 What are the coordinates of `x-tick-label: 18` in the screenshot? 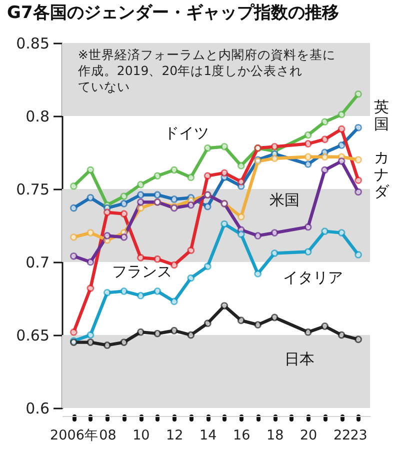 It's located at (275, 436).